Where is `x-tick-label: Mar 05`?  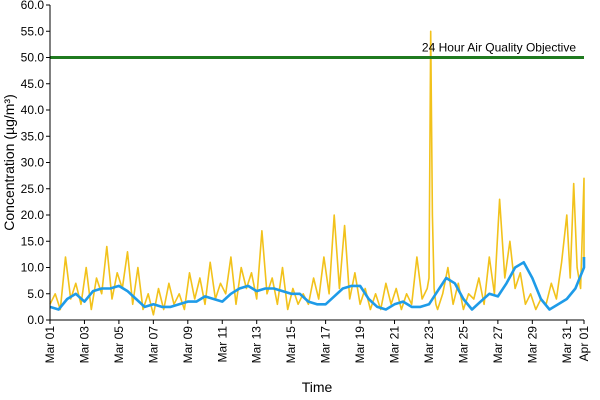
x-tick-label: Mar 05 is located at coordinates (119, 345).